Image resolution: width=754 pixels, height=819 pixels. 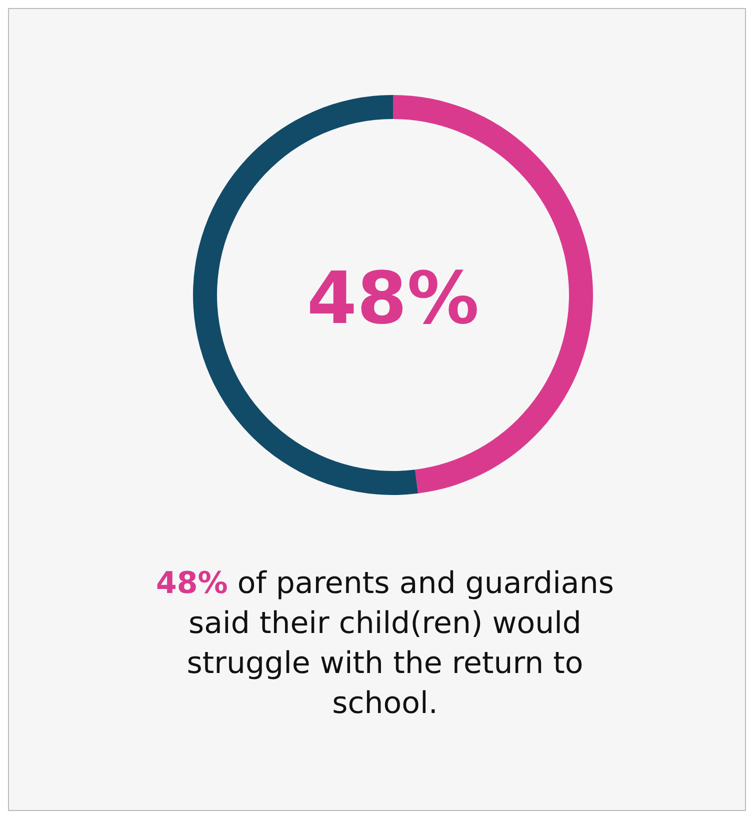 I want to click on text: 48% of parents and guardians said their child(ren) would struggle with the return to school., so click(x=385, y=643).